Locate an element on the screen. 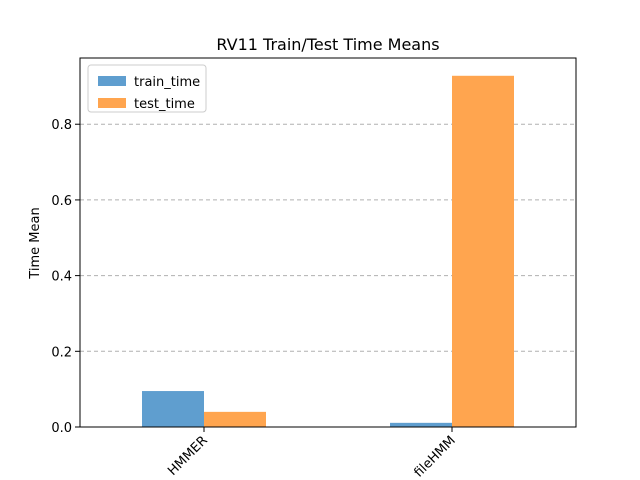 Image resolution: width=640 pixels, height=480 pixels. legend-label-test_time: test_time is located at coordinates (164, 104).